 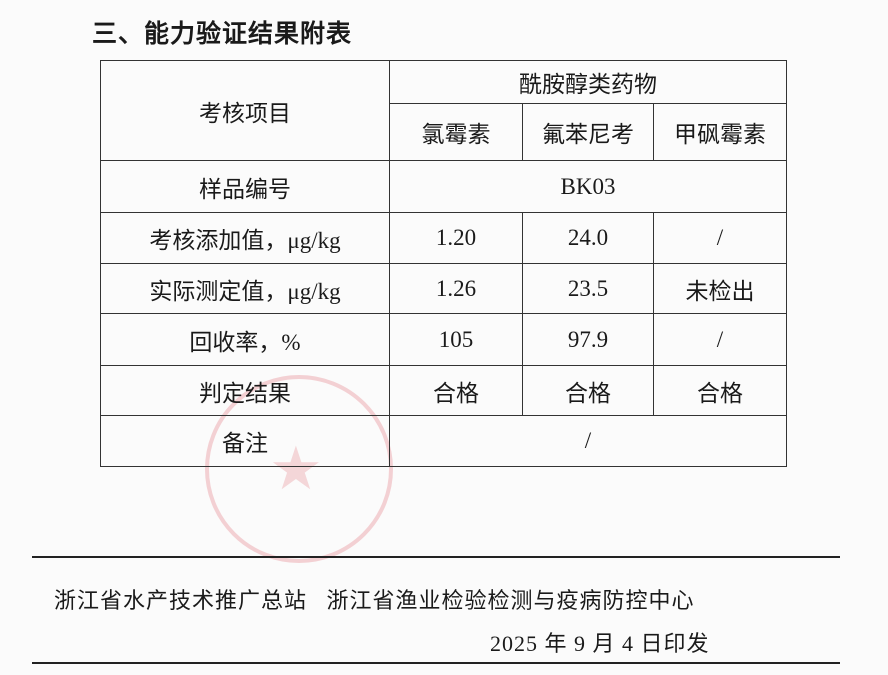 I want to click on cell: 24.0, so click(x=588, y=238).